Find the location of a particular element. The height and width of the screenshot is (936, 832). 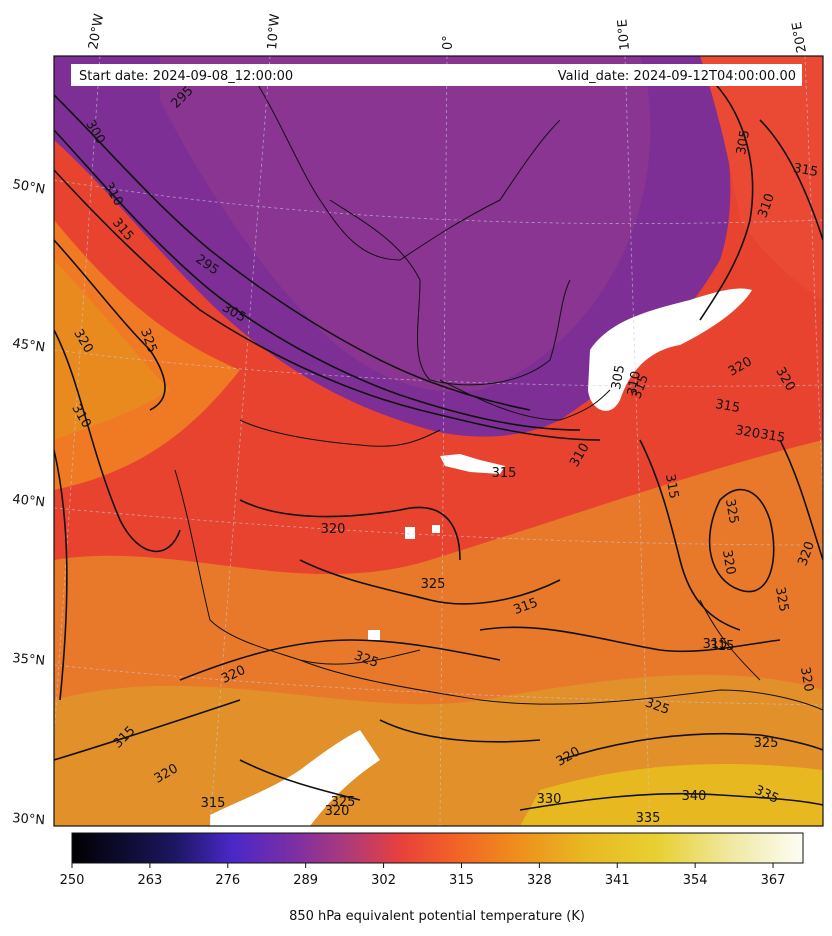

valid-date-label: Valid_date: 2024-09-12T04:00:00.00 is located at coordinates (677, 76).